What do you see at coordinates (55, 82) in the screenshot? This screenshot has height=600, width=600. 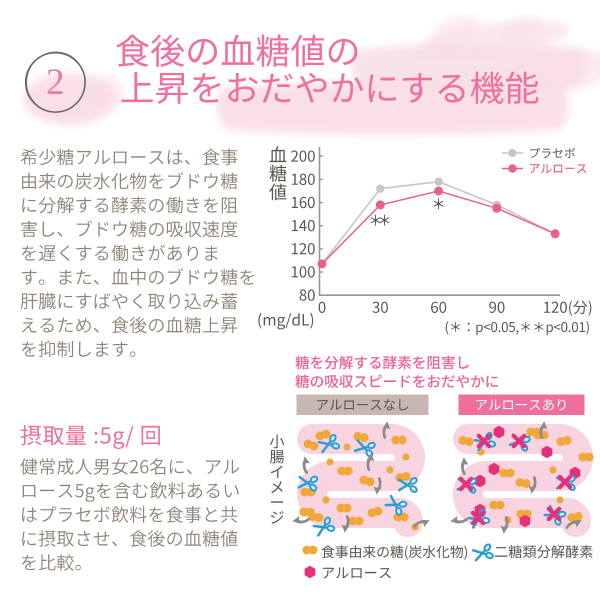 I see `svg-text: 2` at bounding box center [55, 82].